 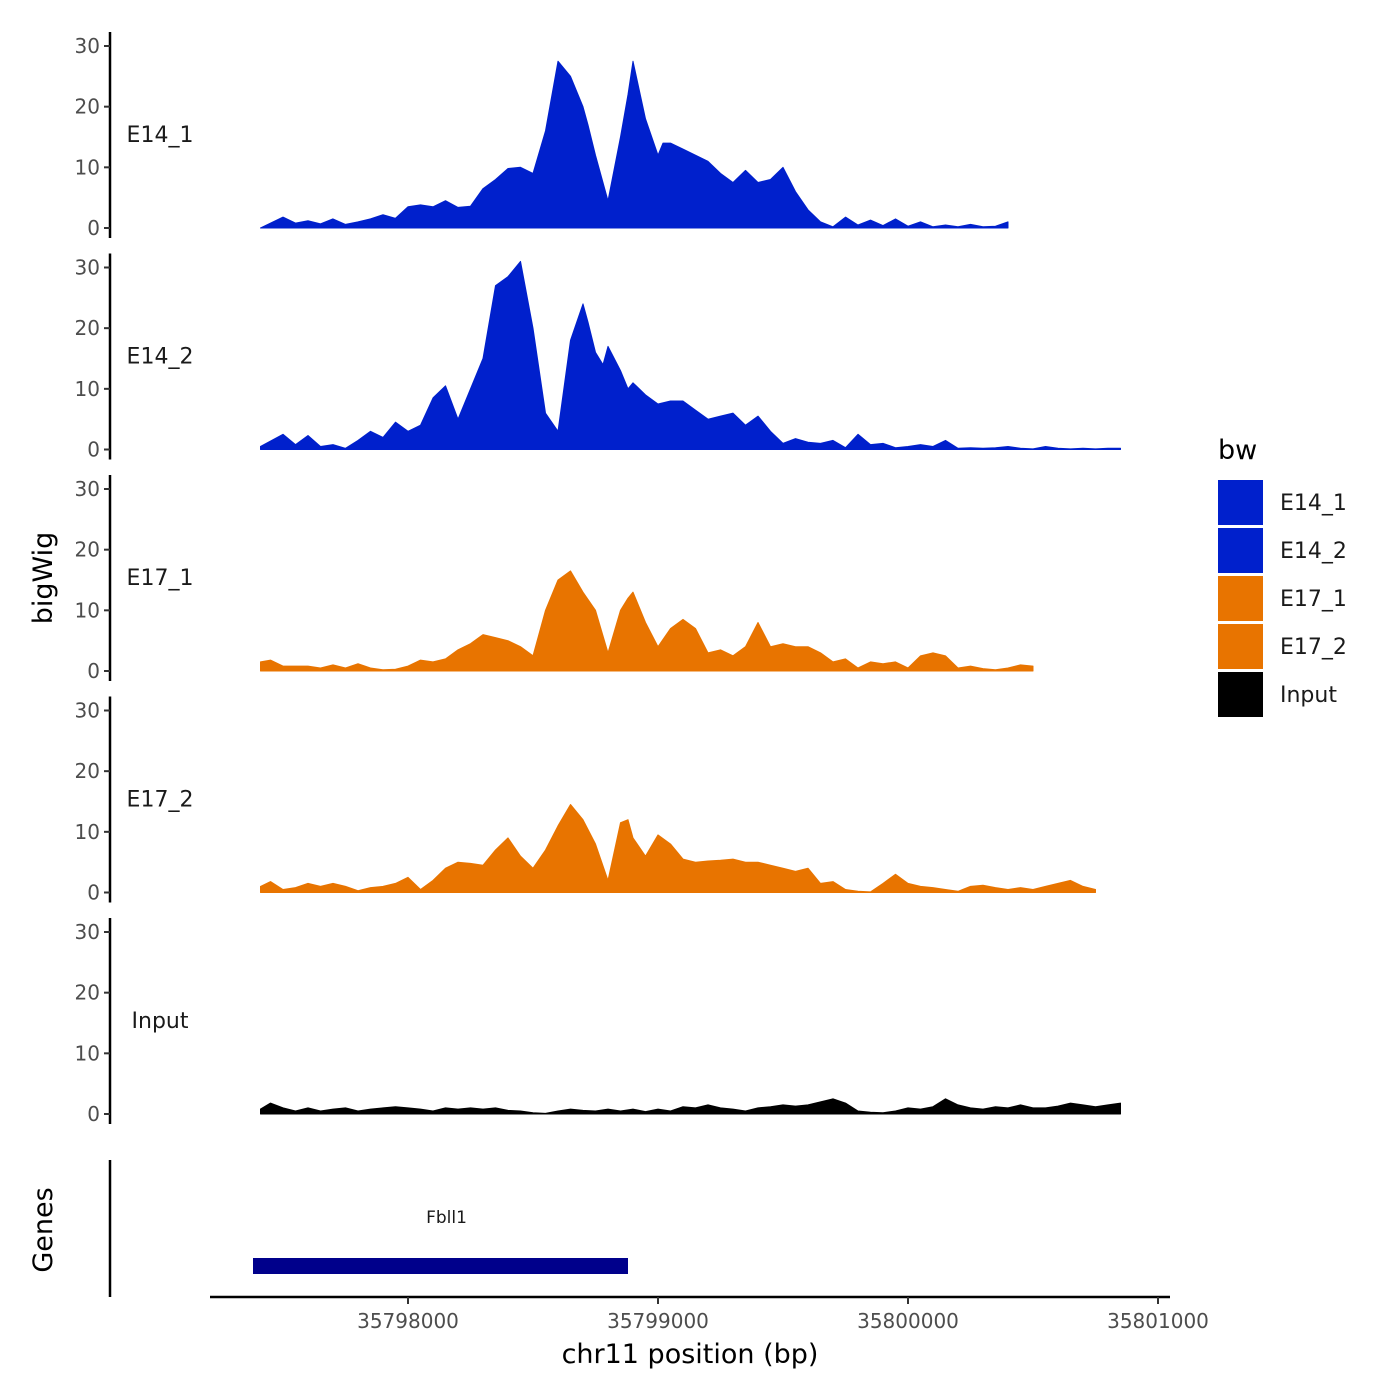 I want to click on legend-label: E14_2, so click(x=1313, y=551).